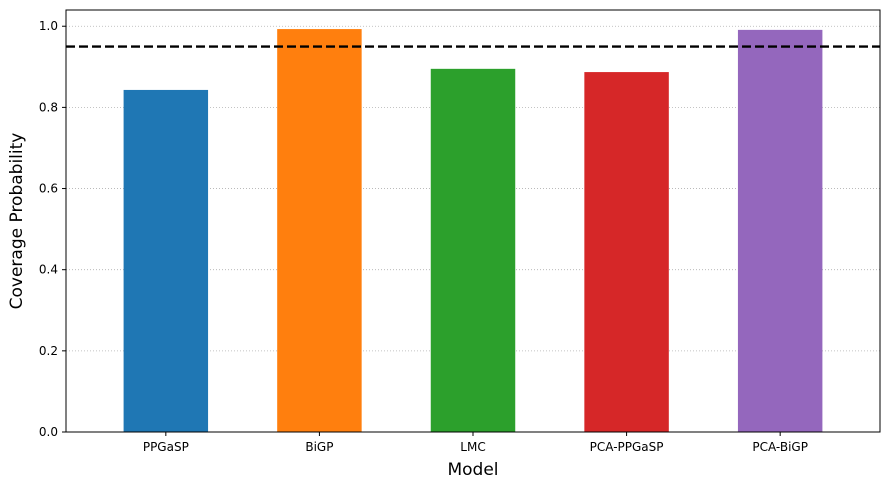 This screenshot has height=490, width=889. What do you see at coordinates (48, 351) in the screenshot?
I see `y-tick-label: 0.2` at bounding box center [48, 351].